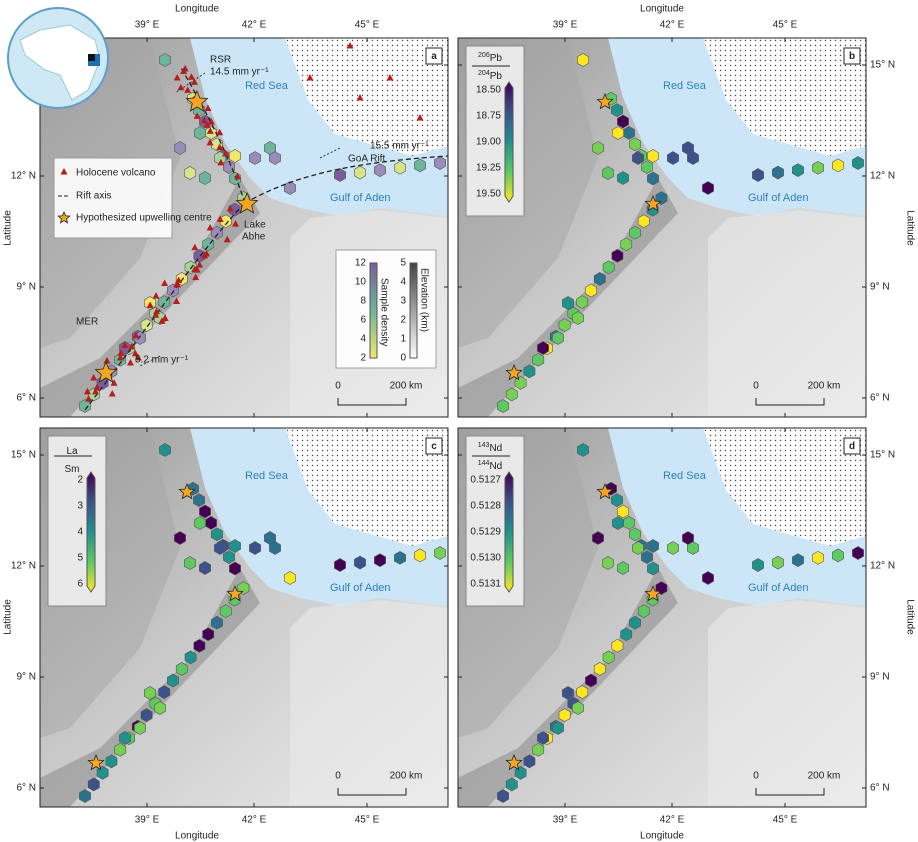 This screenshot has height=842, width=918. What do you see at coordinates (485, 558) in the screenshot?
I see `colorbar-tick: 0.5130` at bounding box center [485, 558].